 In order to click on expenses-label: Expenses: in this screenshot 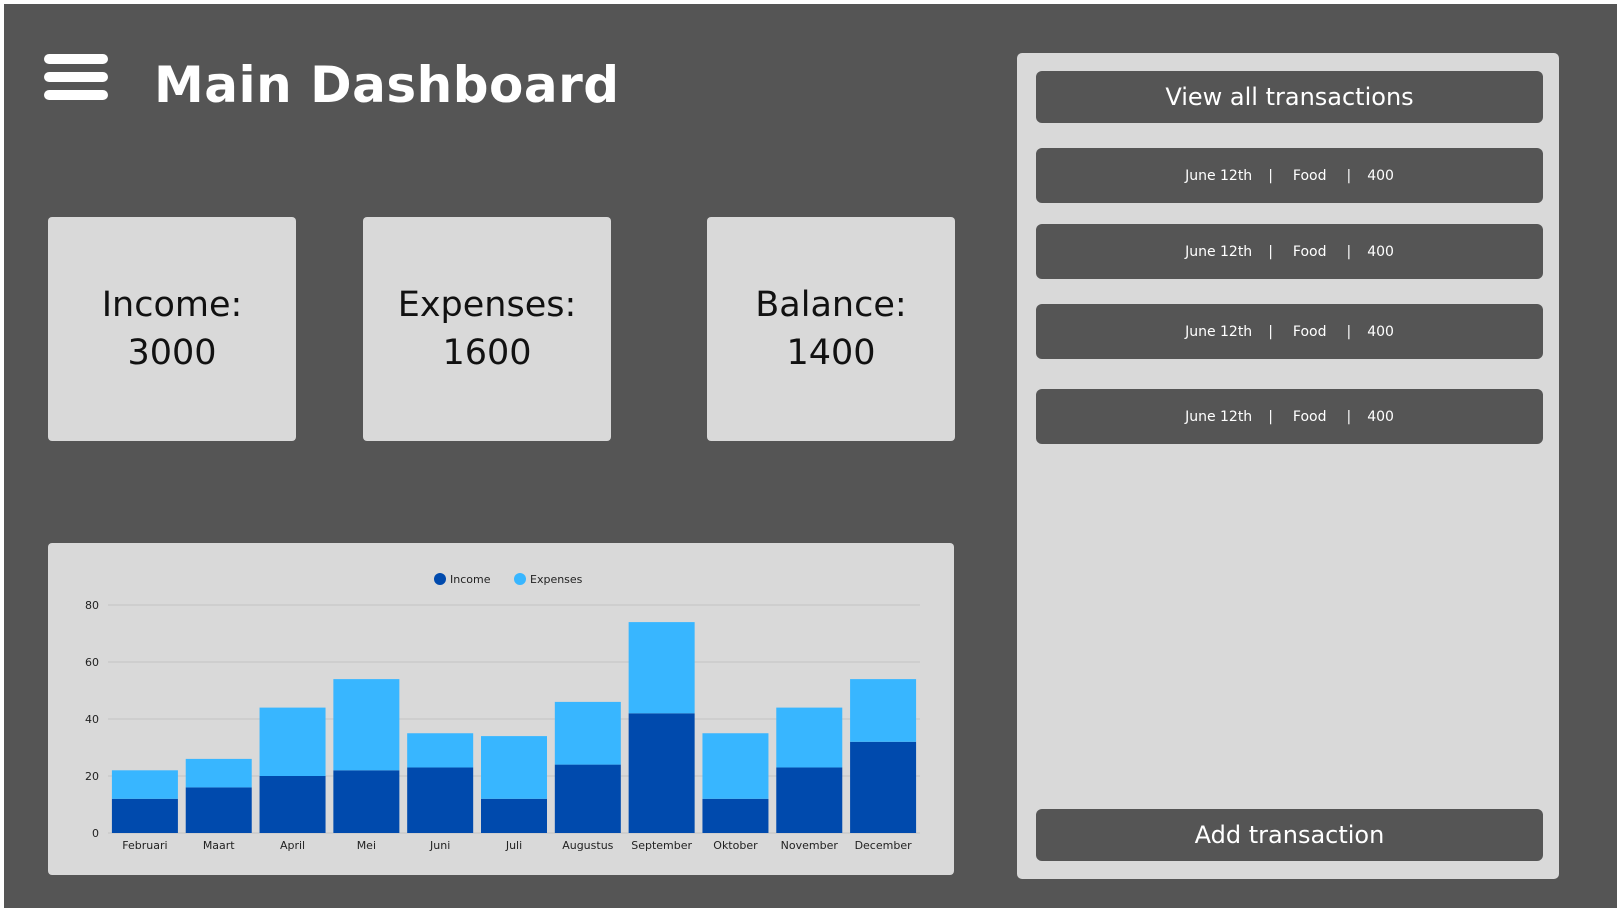, I will do `click(487, 305)`.